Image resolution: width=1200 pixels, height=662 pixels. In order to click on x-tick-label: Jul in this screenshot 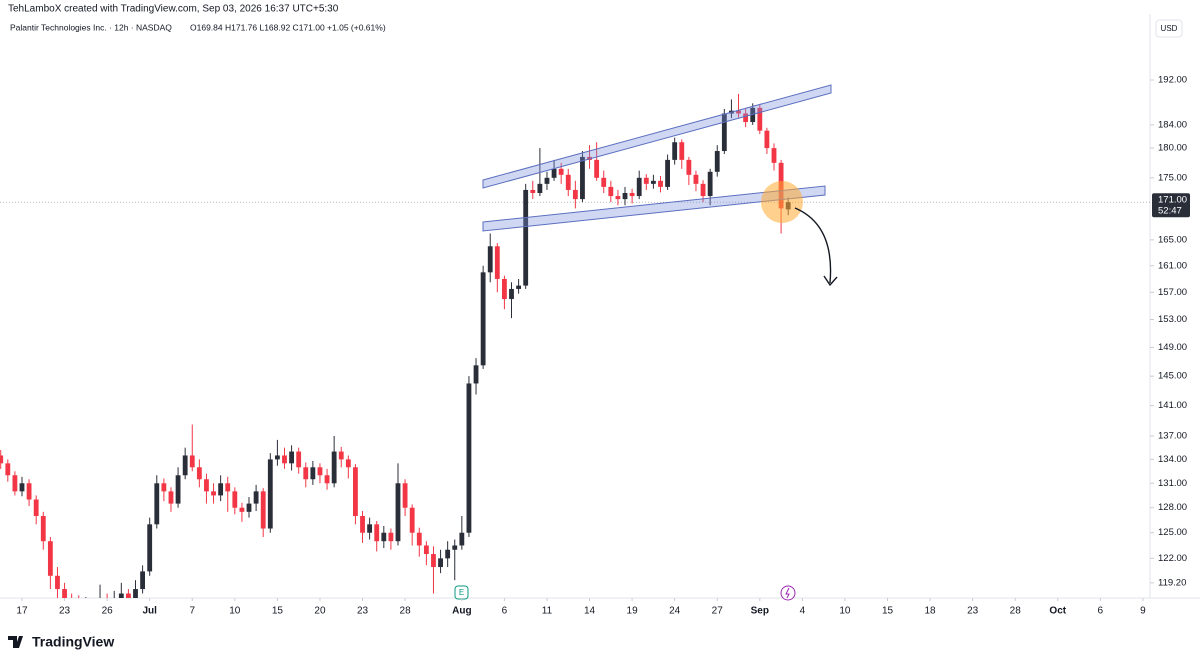, I will do `click(149, 611)`.